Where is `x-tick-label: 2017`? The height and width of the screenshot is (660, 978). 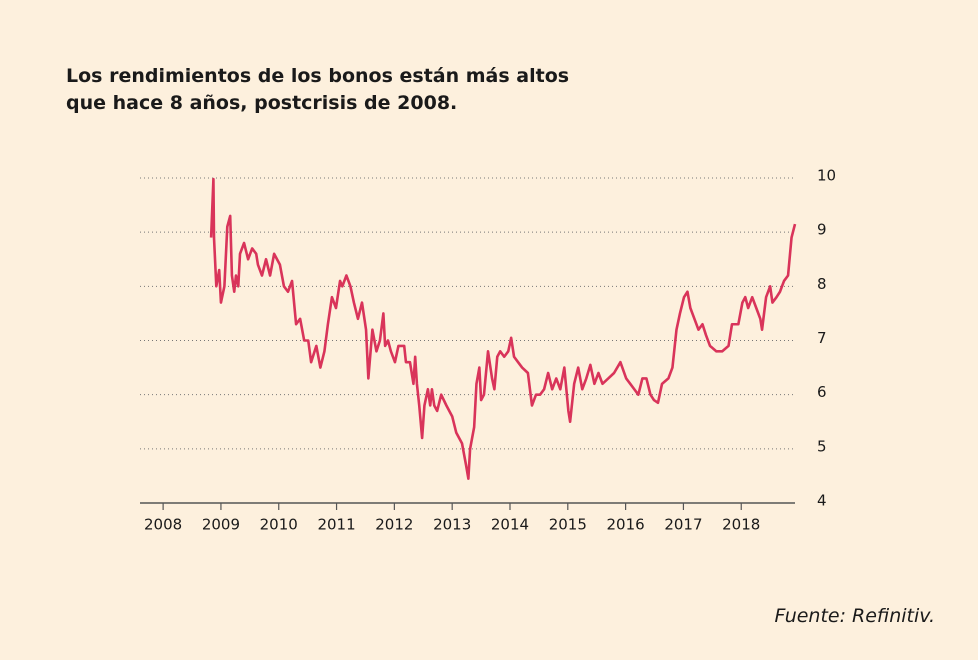
x-tick-label: 2017 is located at coordinates (683, 525).